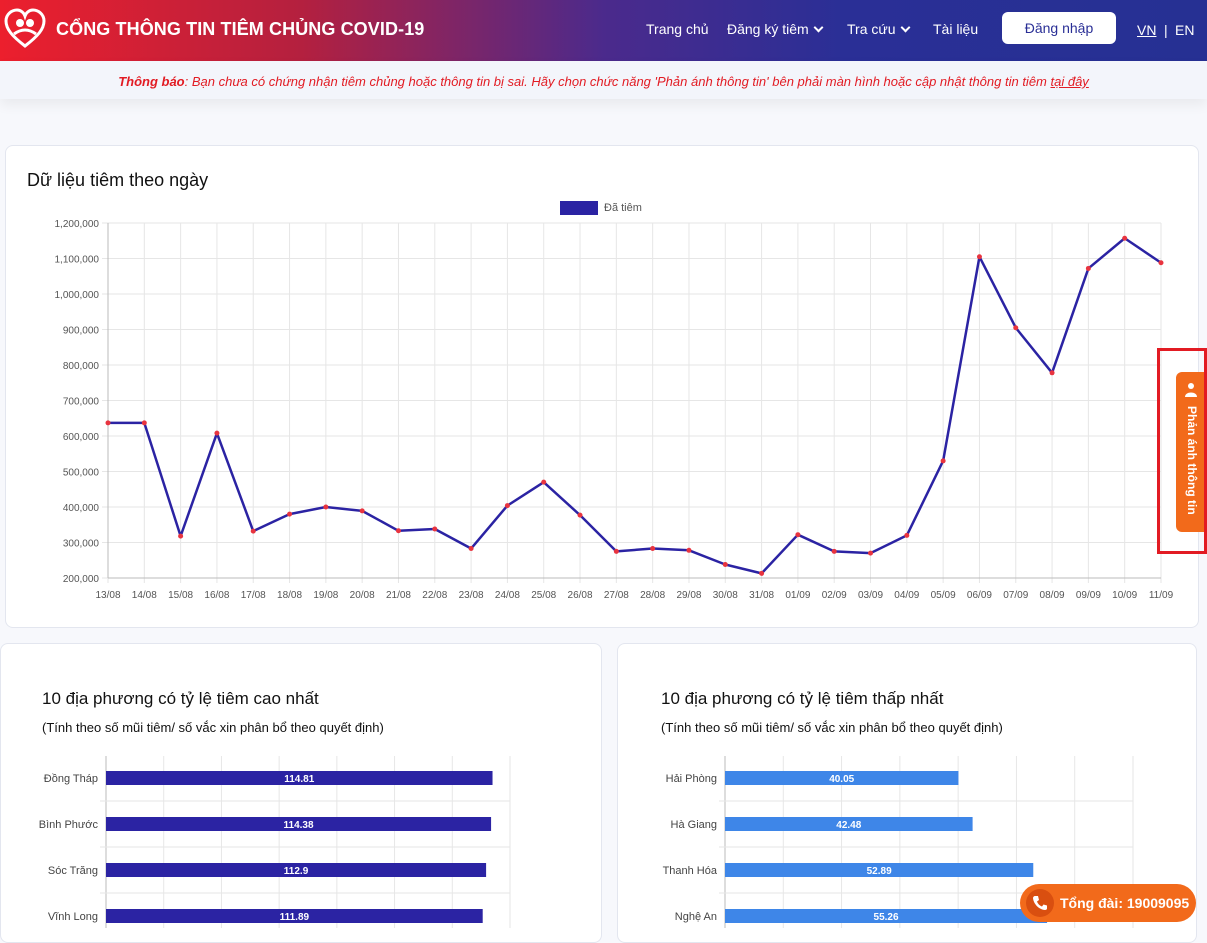 This screenshot has width=1207, height=943. What do you see at coordinates (1125, 903) in the screenshot?
I see `hotline-label: Tổng đài: 19009095` at bounding box center [1125, 903].